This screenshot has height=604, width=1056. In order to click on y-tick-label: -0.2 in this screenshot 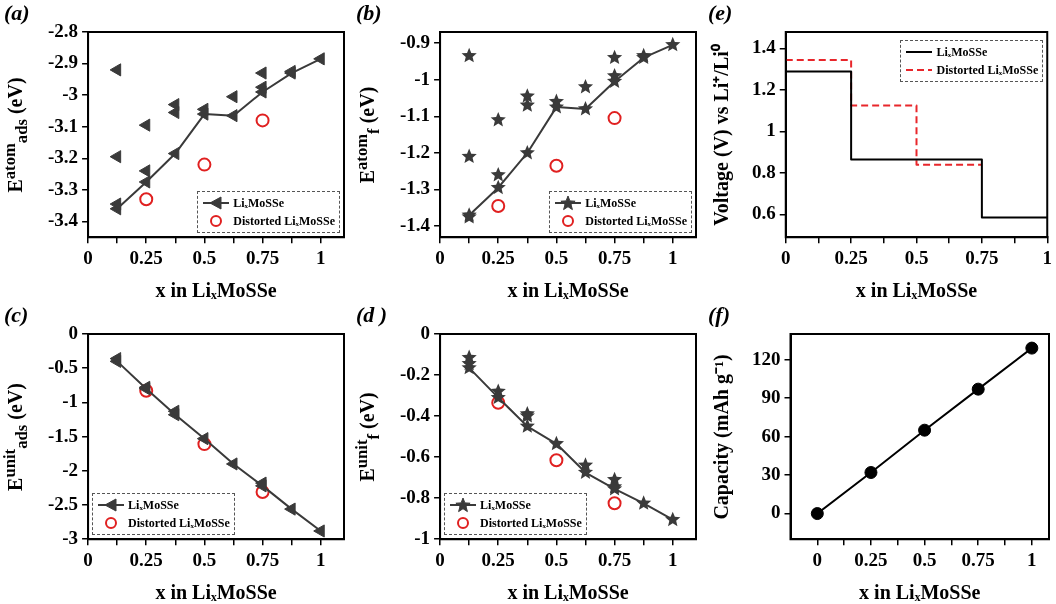, I will do `click(415, 373)`.